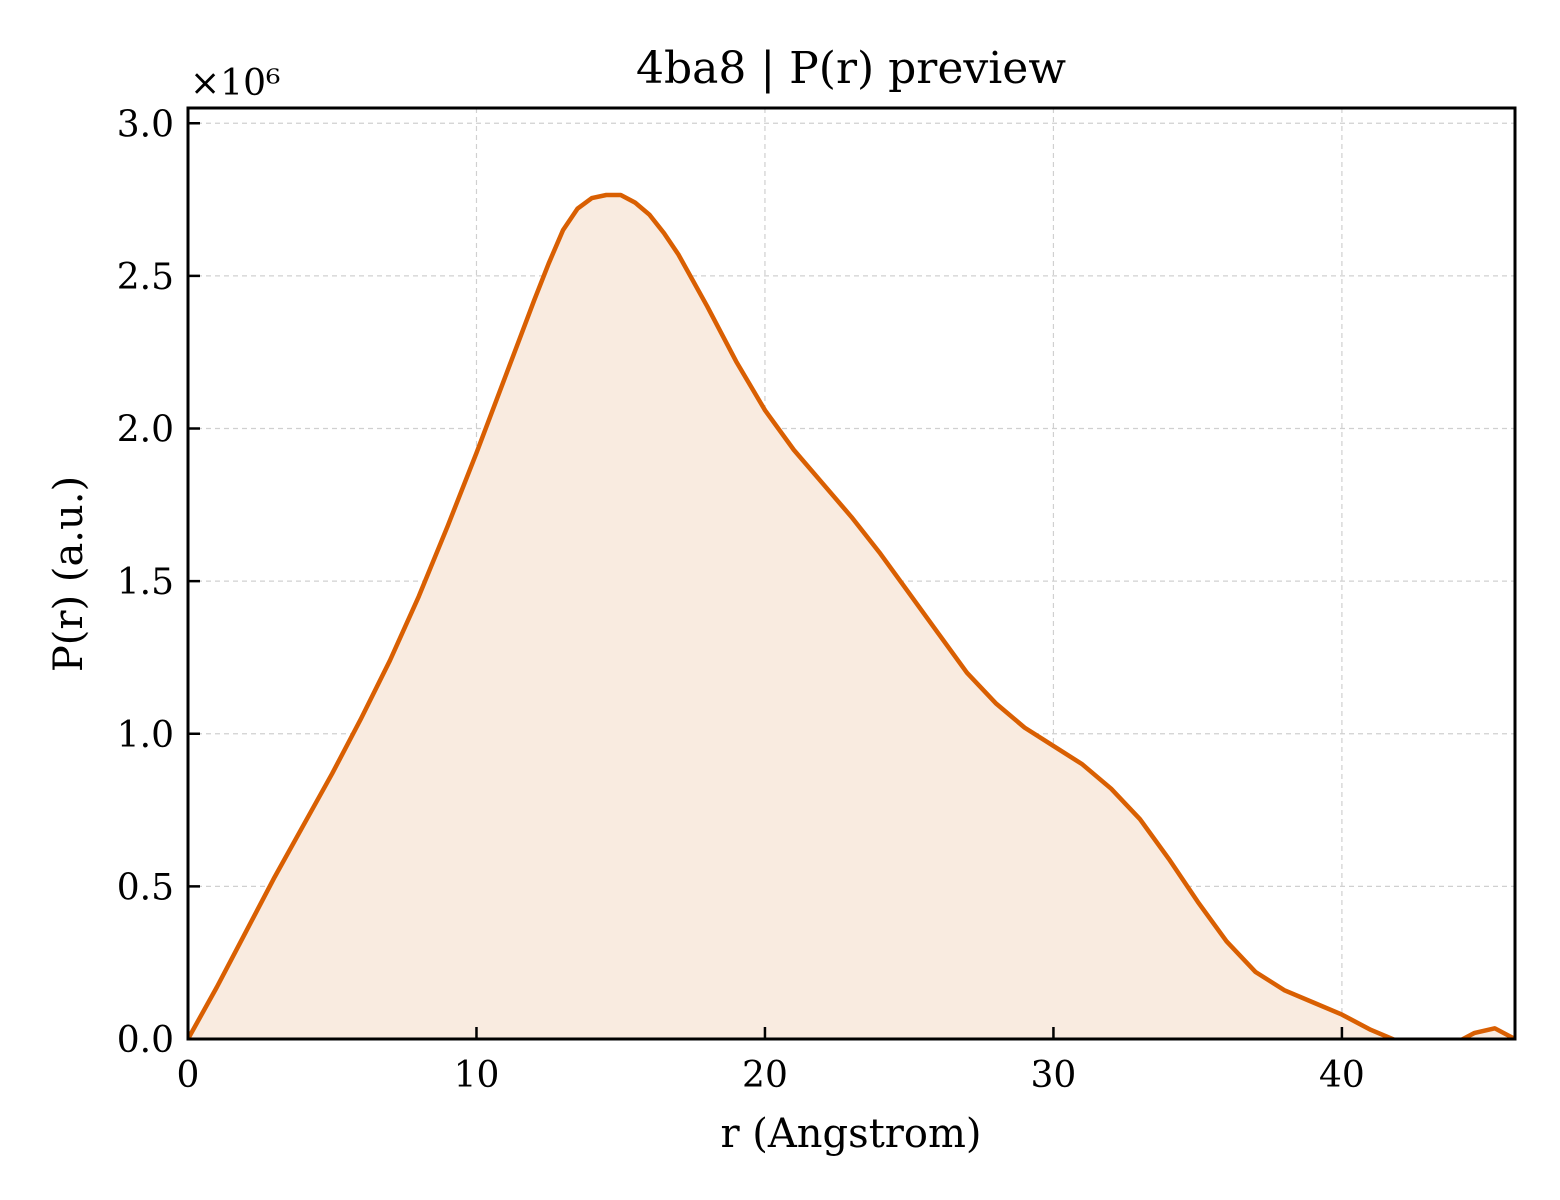 The height and width of the screenshot is (1200, 1560). I want to click on chart-title: 4ba8 | P(r) preview, so click(851, 68).